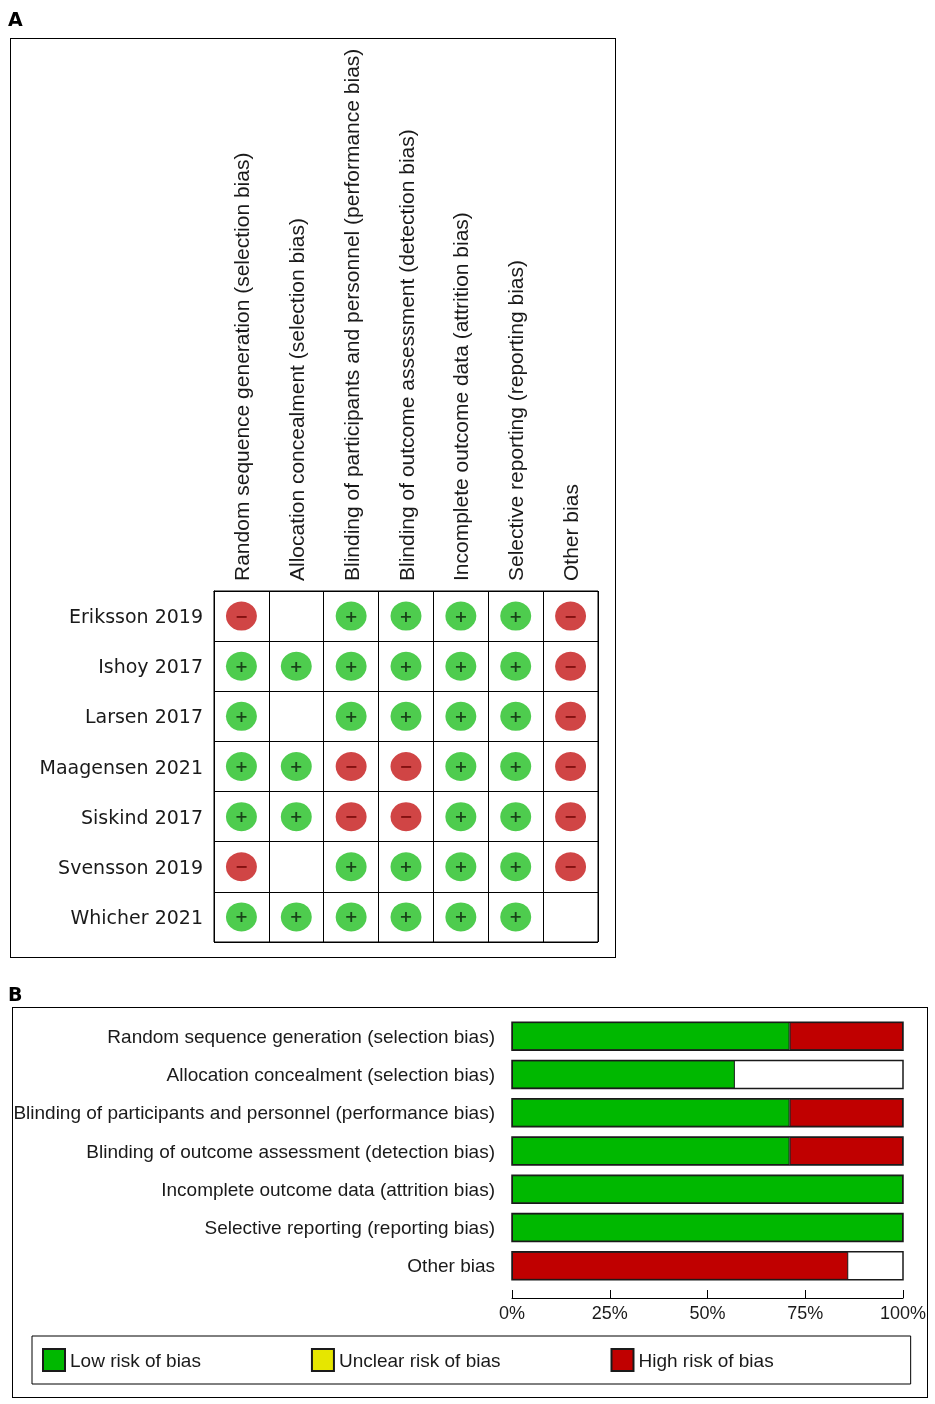  I want to click on y-tick-label: Larsen 2017, so click(143, 716).